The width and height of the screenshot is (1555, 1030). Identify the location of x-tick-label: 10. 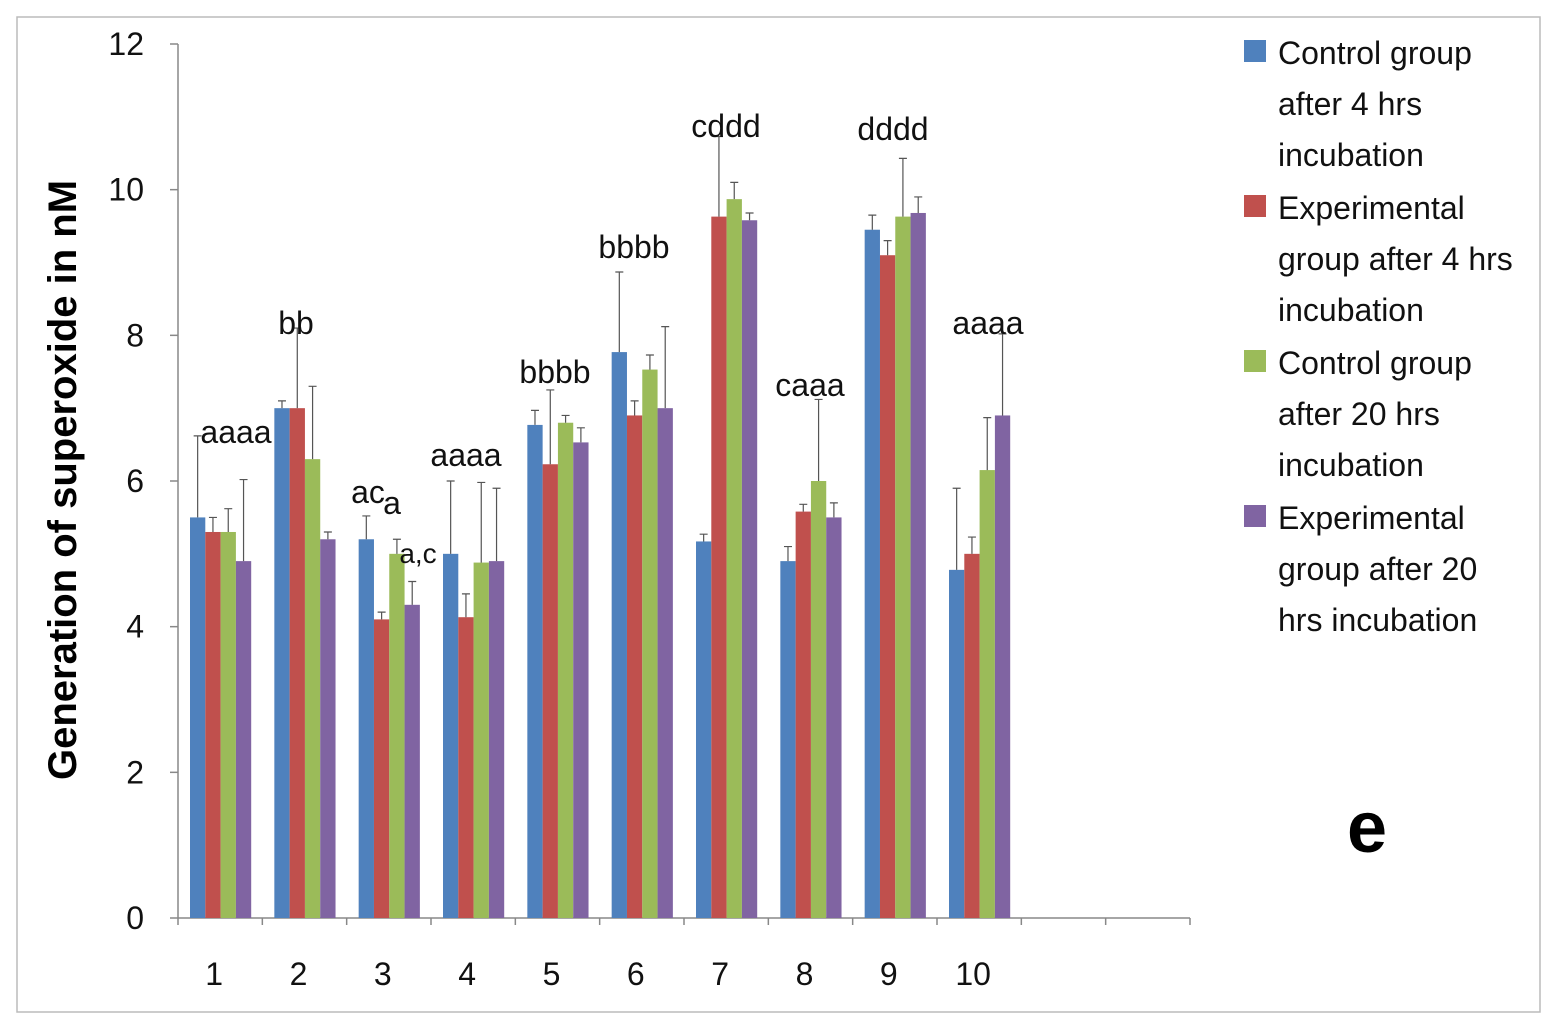
(973, 974).